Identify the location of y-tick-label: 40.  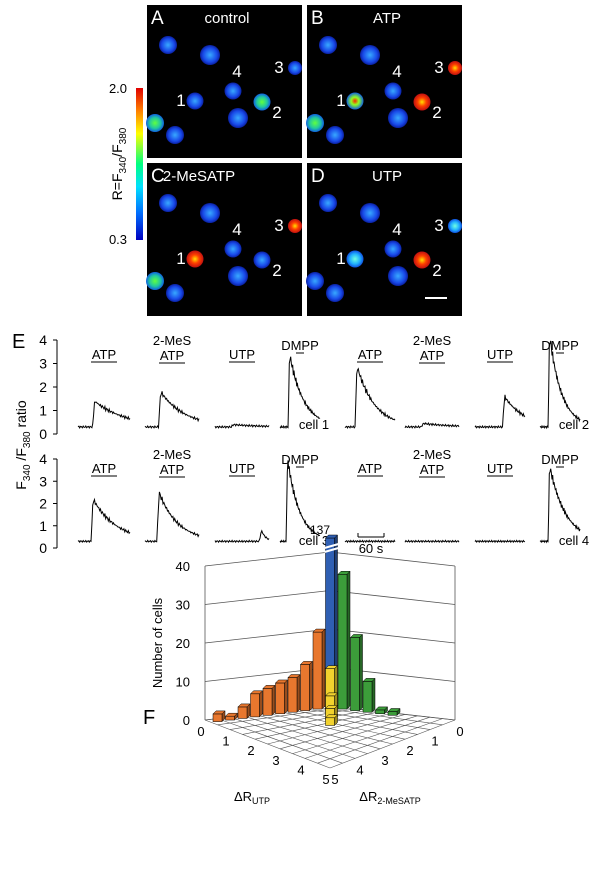
(183, 566).